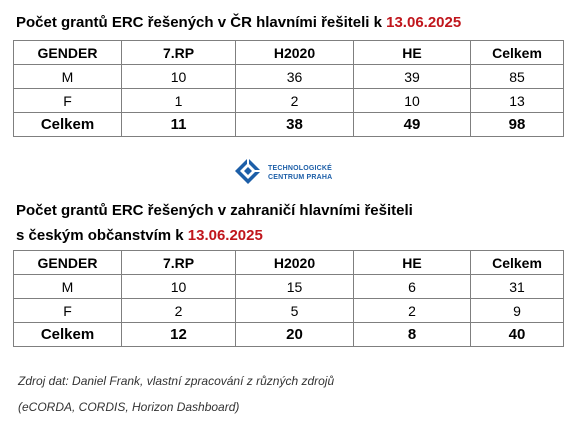 Image resolution: width=575 pixels, height=430 pixels. What do you see at coordinates (102, 235) in the screenshot?
I see `table2-title-text: s českým občanstvím k` at bounding box center [102, 235].